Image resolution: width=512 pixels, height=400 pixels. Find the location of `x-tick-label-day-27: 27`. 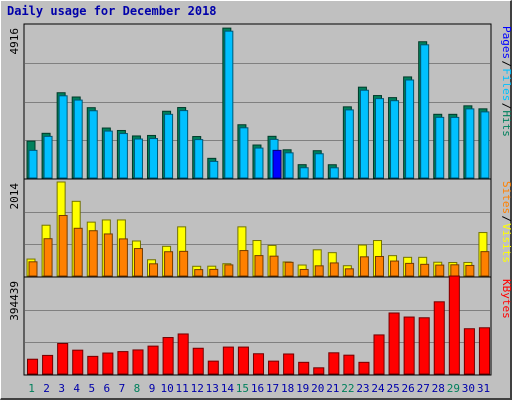

x-tick-label-day-27: 27 is located at coordinates (423, 388).